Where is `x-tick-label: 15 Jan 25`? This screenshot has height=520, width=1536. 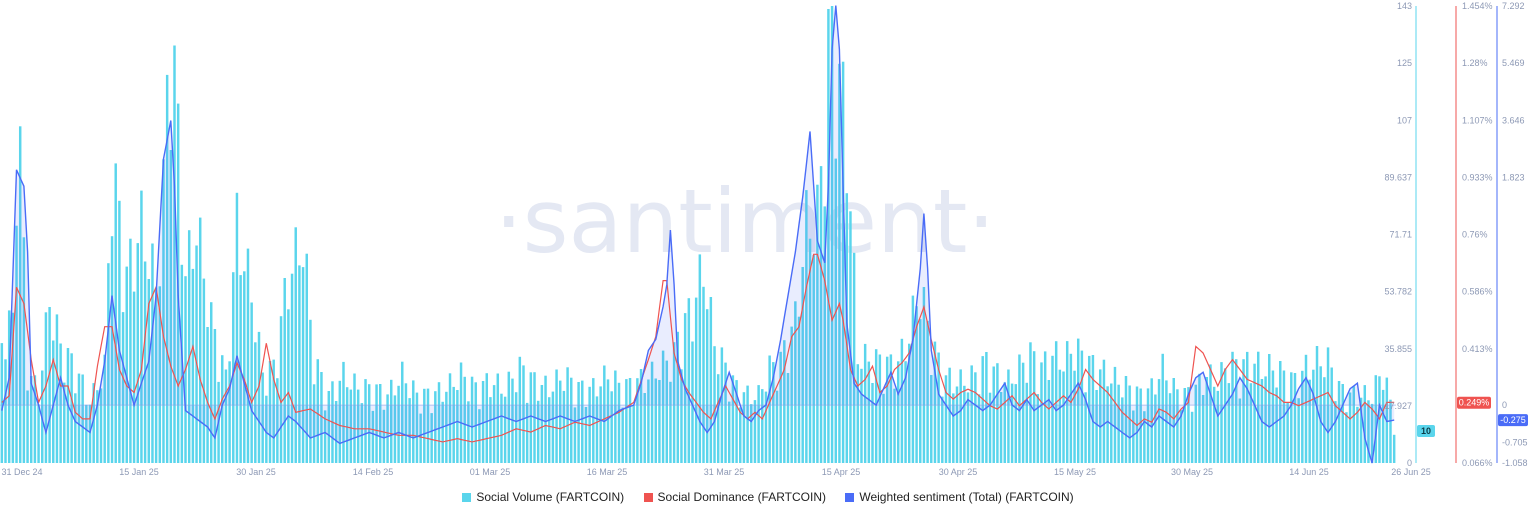
x-tick-label: 15 Jan 25 is located at coordinates (139, 472).